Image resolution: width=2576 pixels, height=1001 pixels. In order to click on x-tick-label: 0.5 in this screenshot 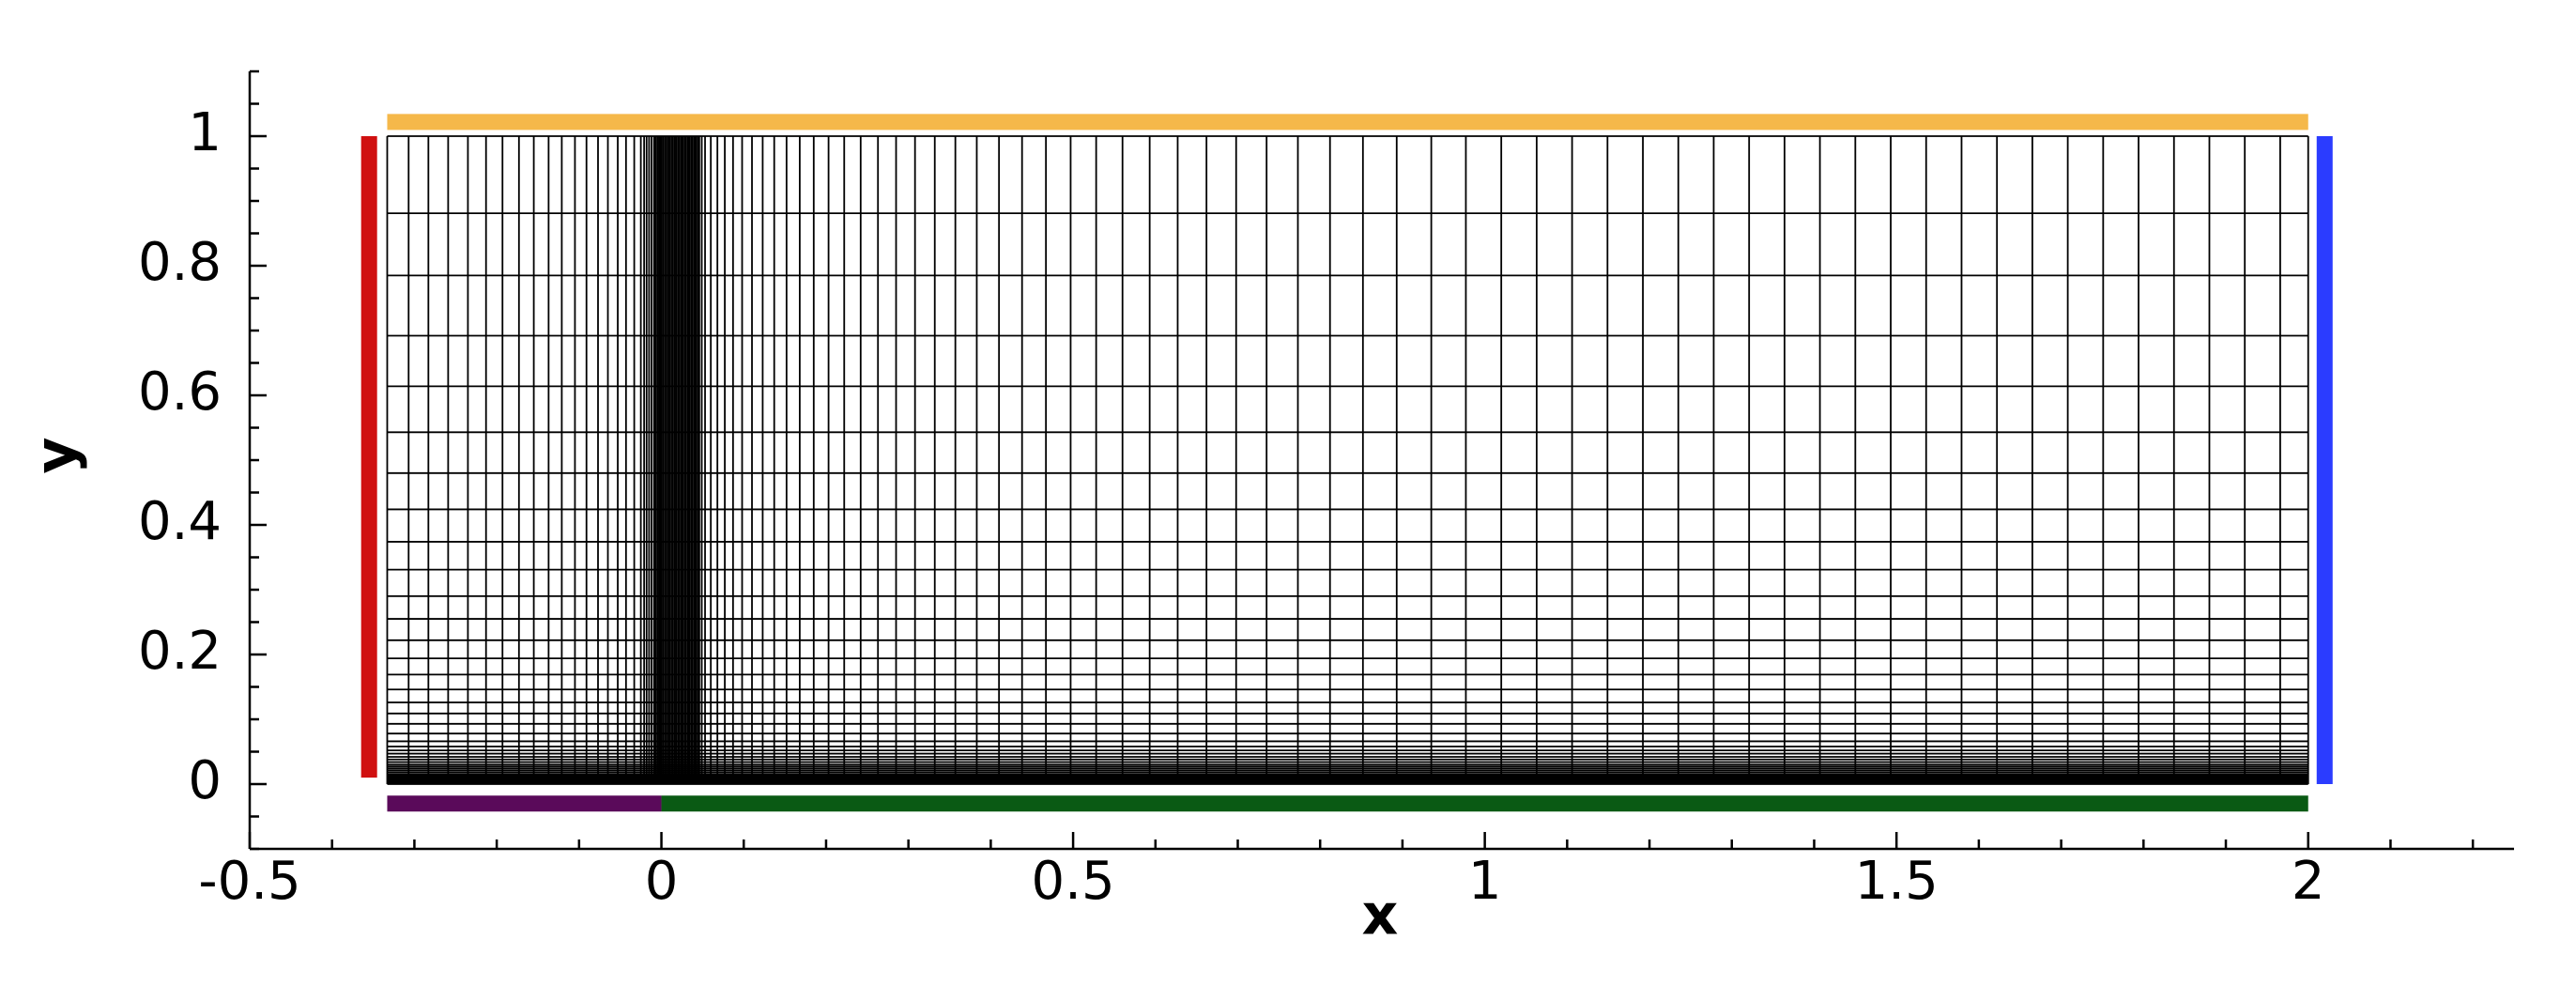, I will do `click(1074, 881)`.